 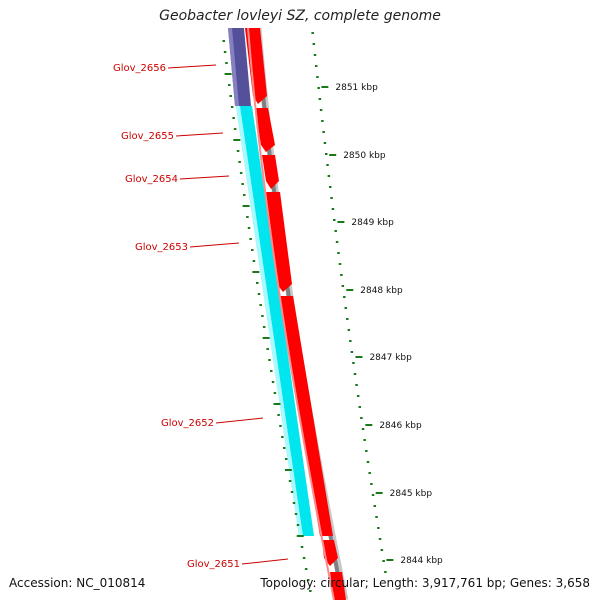 What do you see at coordinates (390, 358) in the screenshot?
I see `scale-label: 2847 kbp` at bounding box center [390, 358].